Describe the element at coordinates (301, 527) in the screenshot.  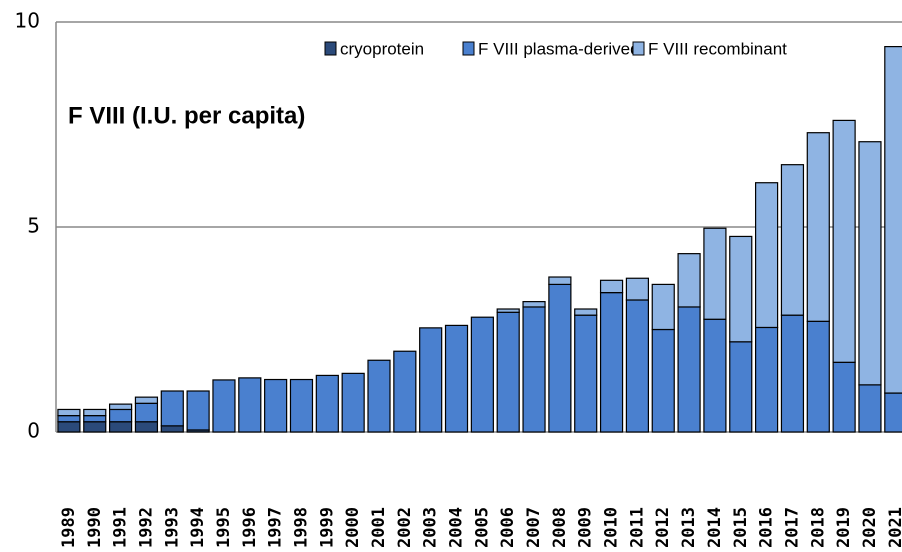
I see `x-tick-label: 1998` at that location.